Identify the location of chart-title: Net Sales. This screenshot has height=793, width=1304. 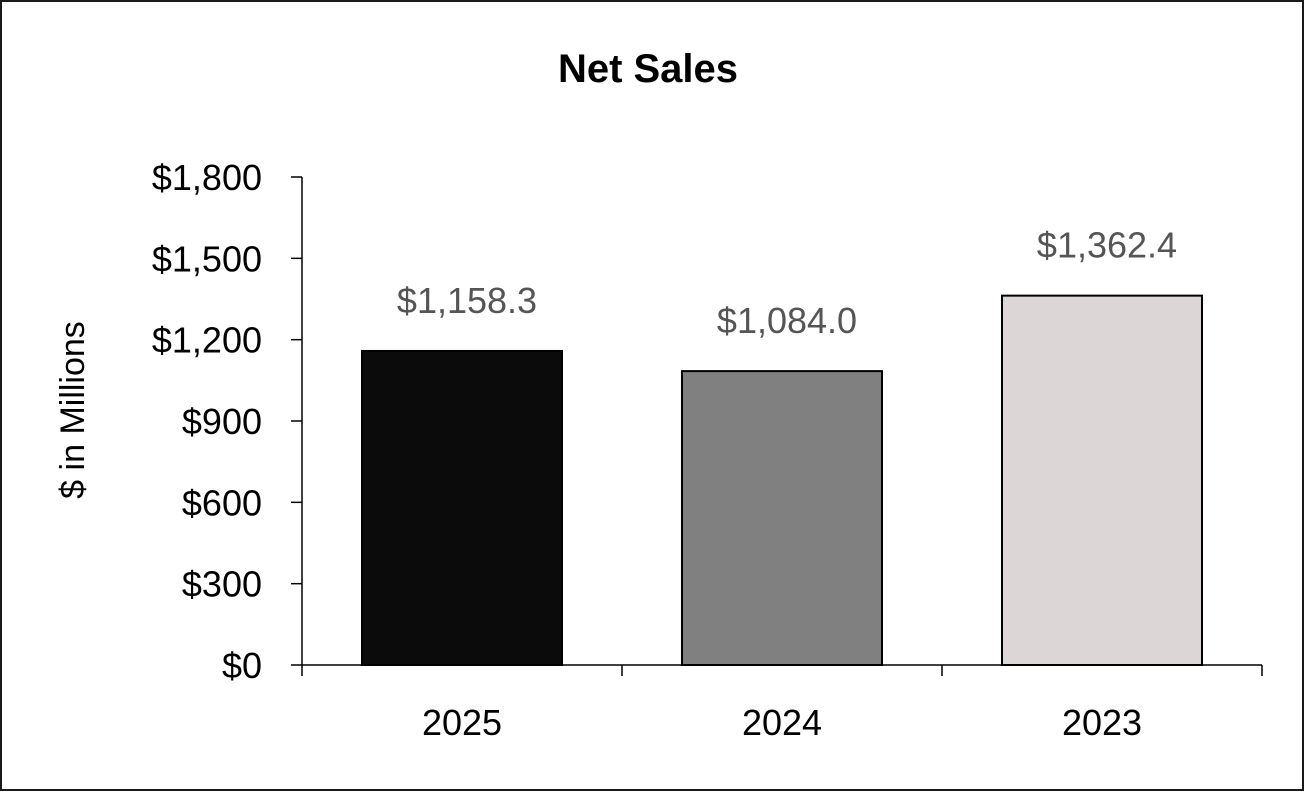
(648, 69).